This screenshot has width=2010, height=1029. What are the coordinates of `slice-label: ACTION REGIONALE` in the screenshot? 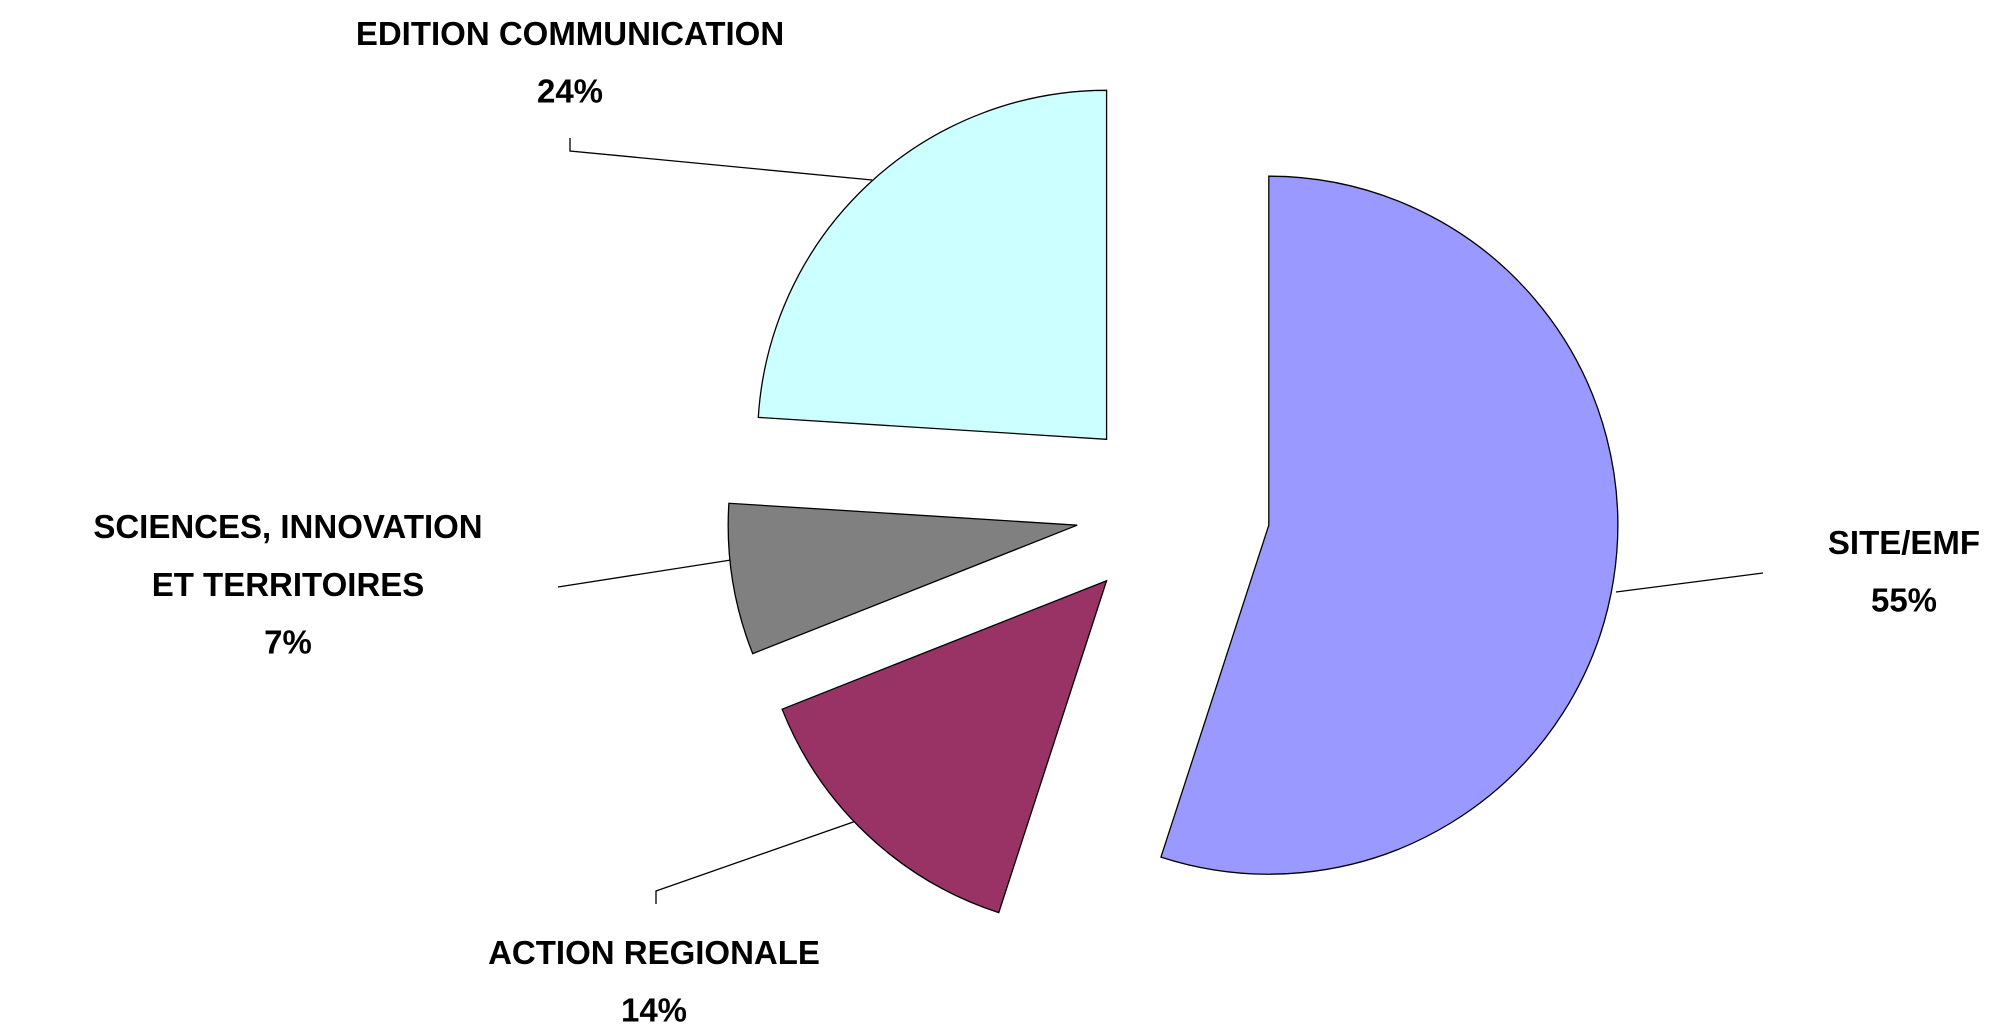 It's located at (654, 952).